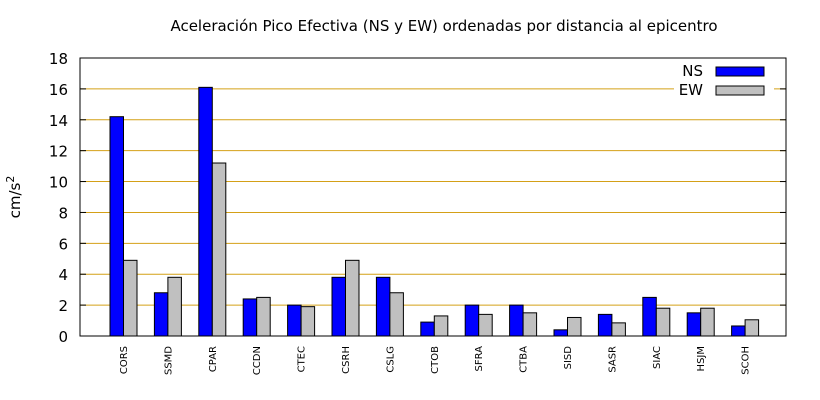  What do you see at coordinates (383, 306) in the screenshot?
I see `bar-ns-cslg` at bounding box center [383, 306].